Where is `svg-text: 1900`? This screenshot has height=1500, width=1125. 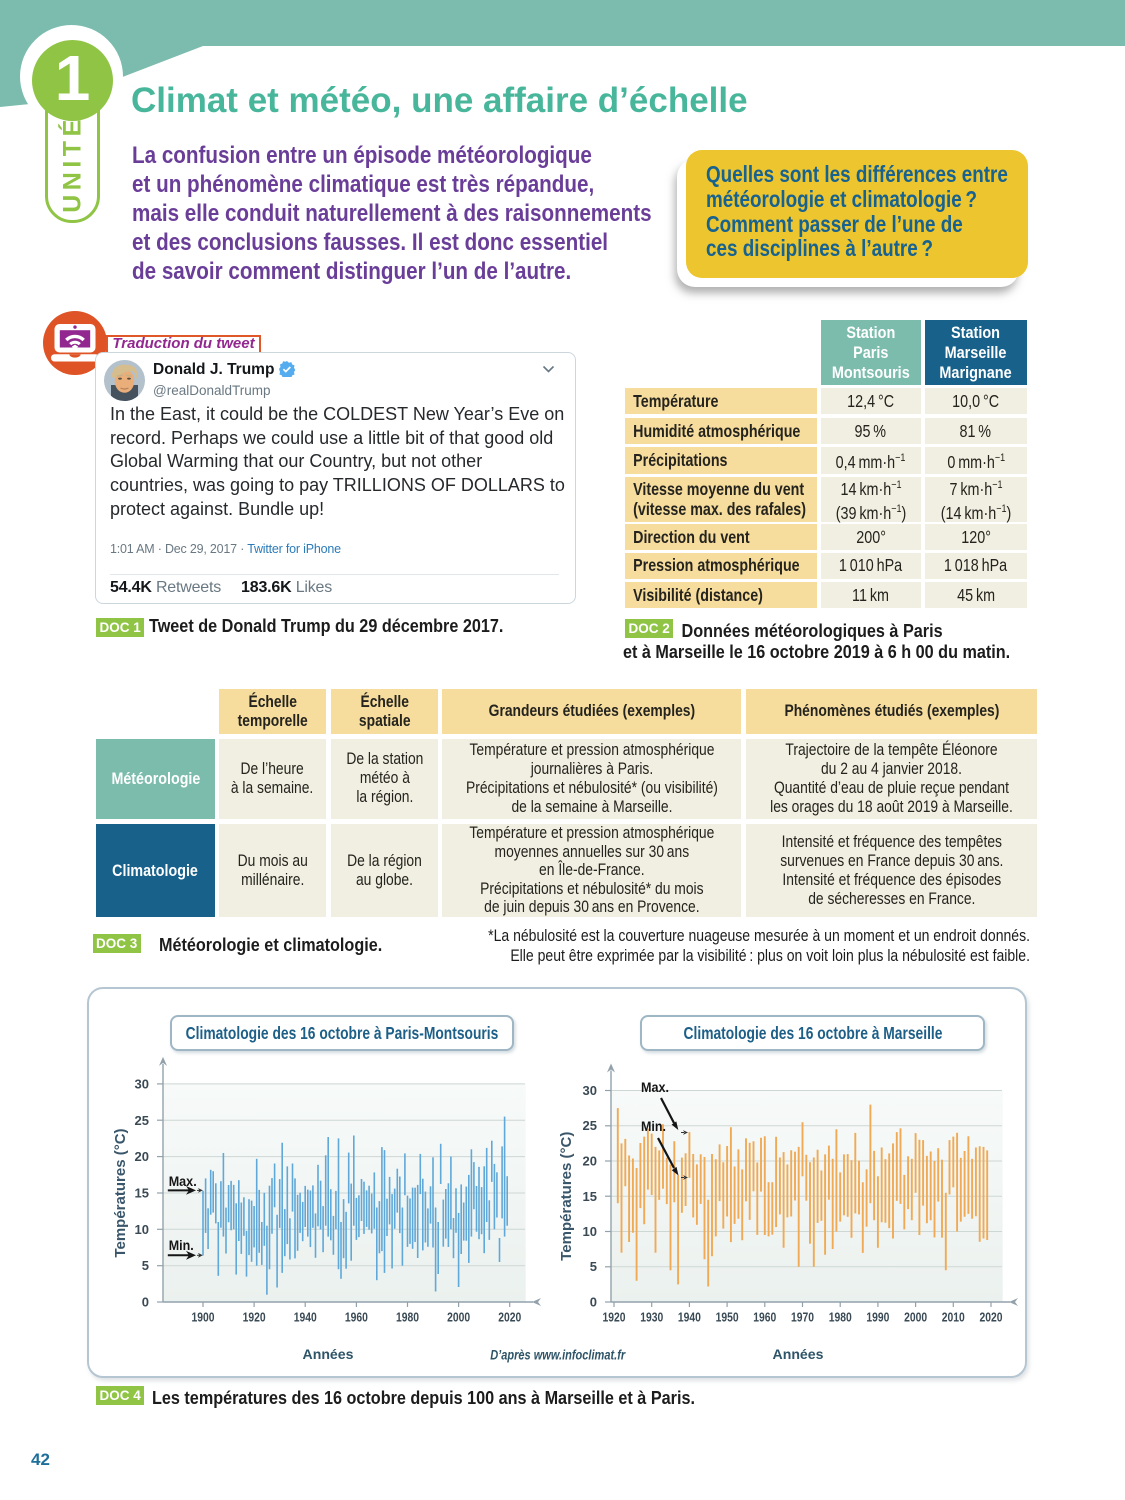 svg-text: 1900 is located at coordinates (203, 1317).